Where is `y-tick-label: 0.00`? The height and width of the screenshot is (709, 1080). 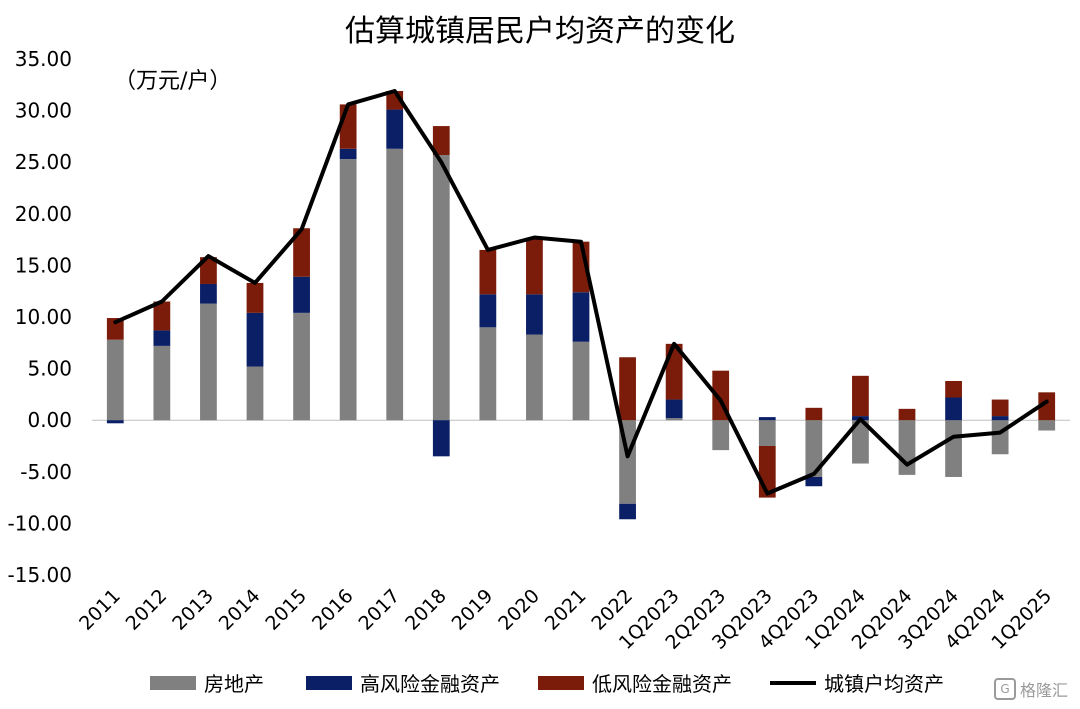
y-tick-label: 0.00 is located at coordinates (49, 420).